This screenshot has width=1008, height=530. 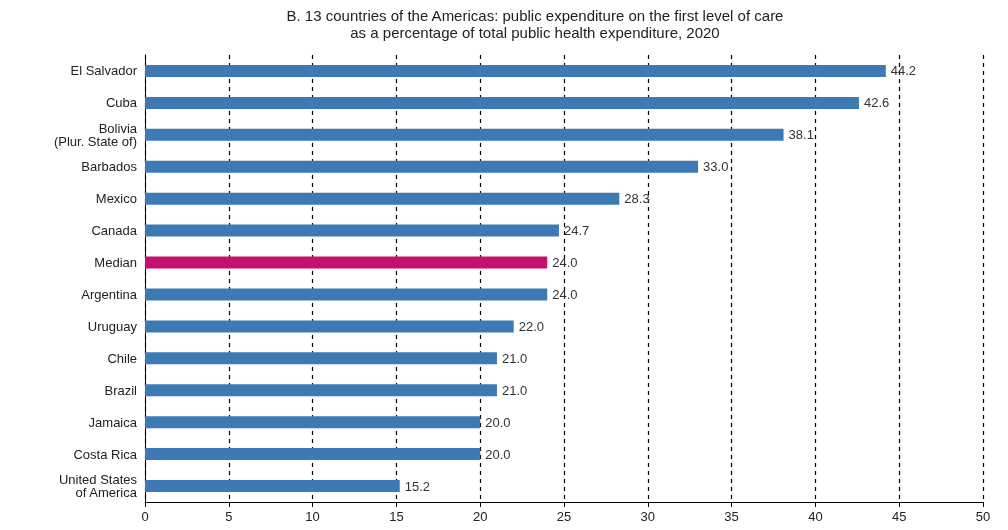 I want to click on y-tick-label: Brazil, so click(x=121, y=390).